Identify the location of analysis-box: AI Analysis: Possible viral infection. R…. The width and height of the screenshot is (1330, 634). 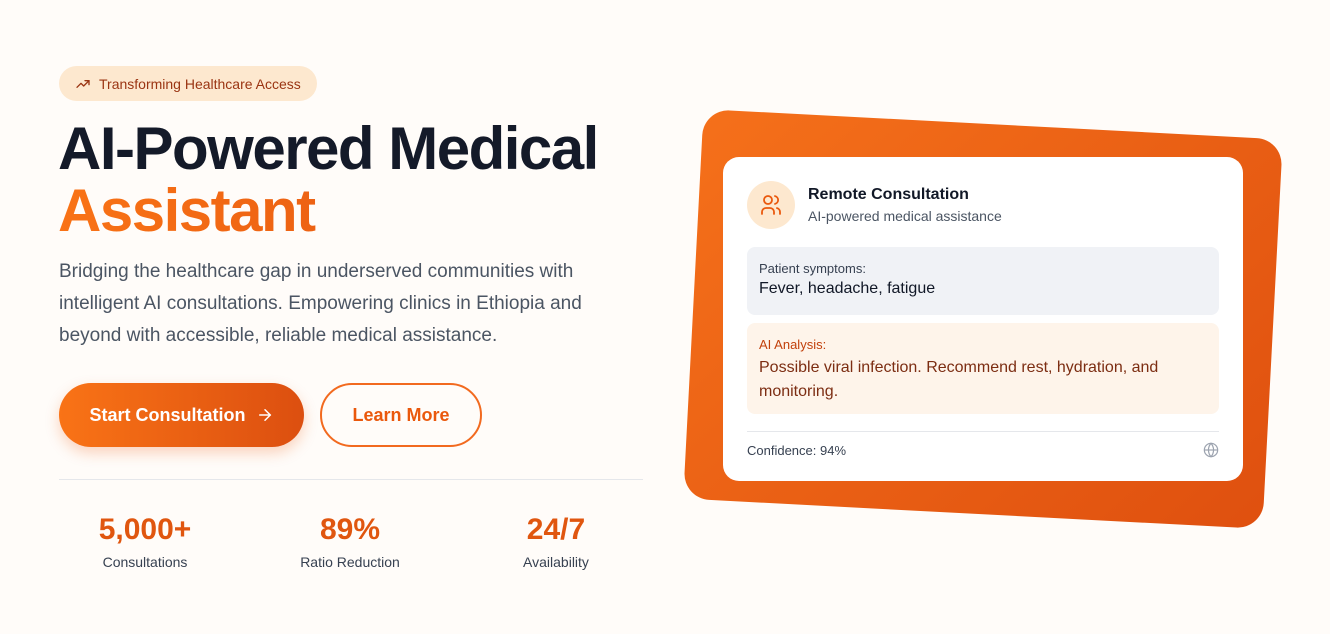
(983, 368).